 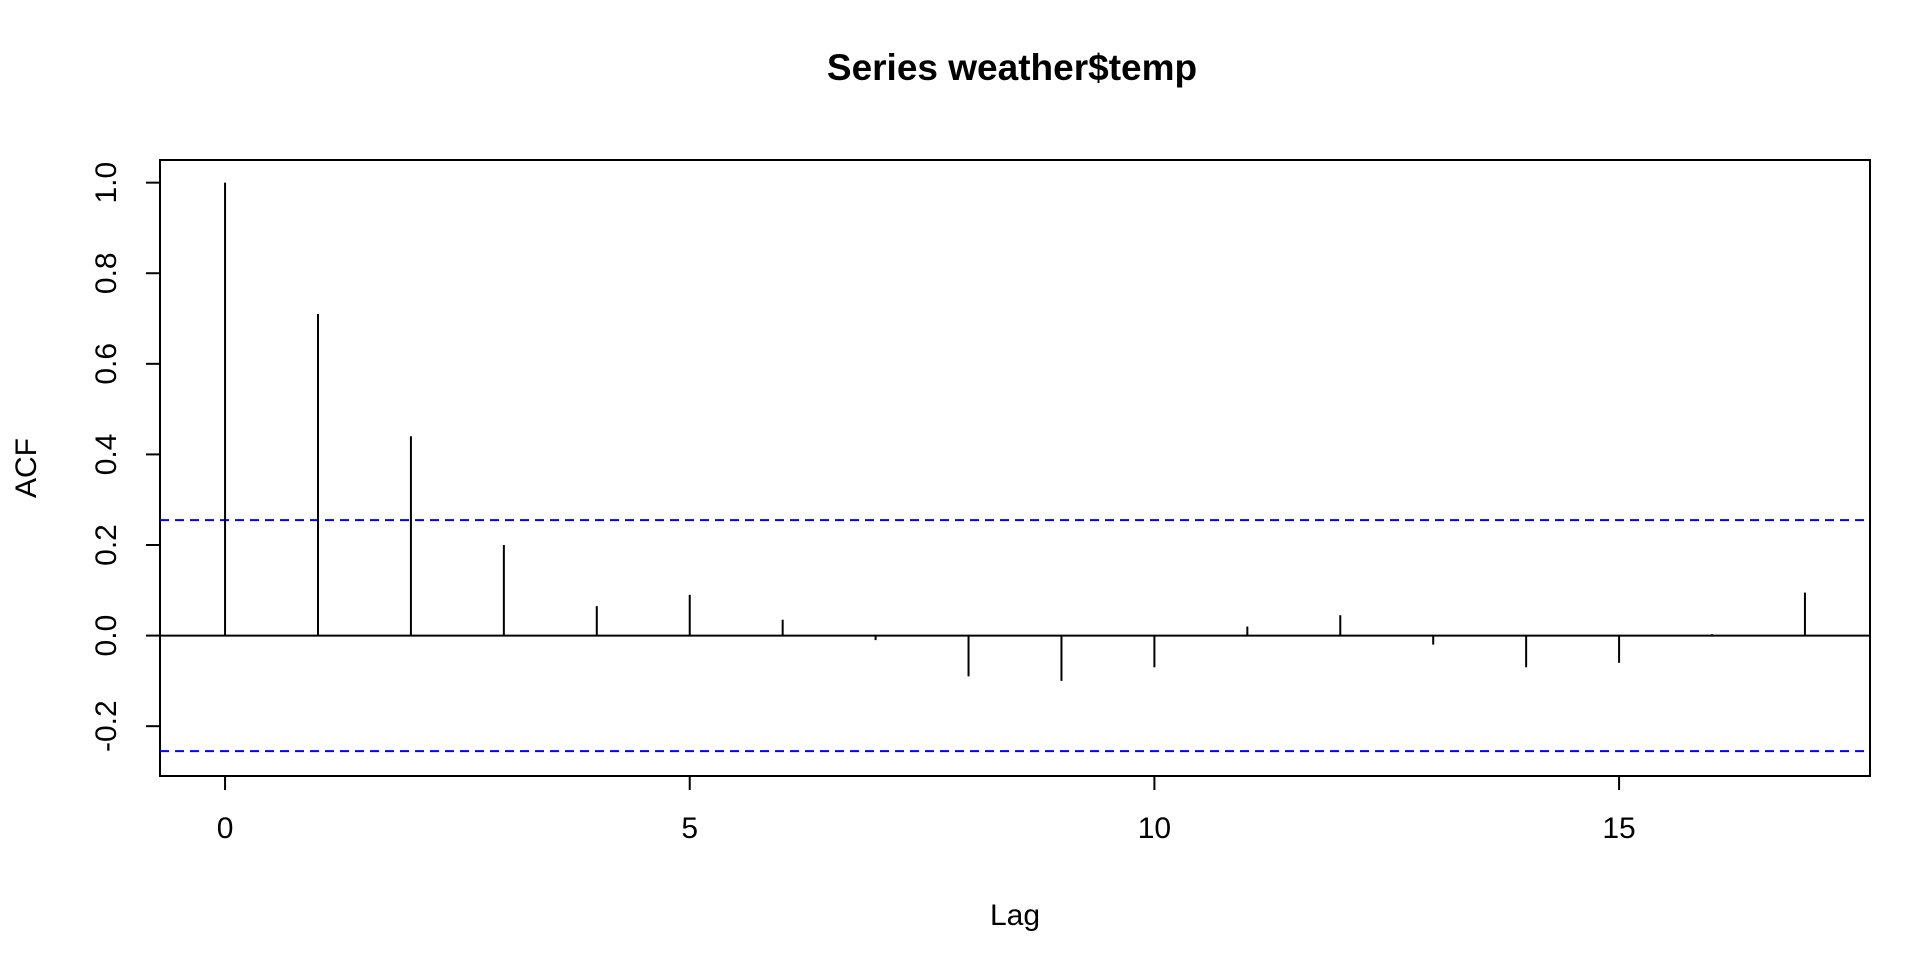 What do you see at coordinates (106, 726) in the screenshot?
I see `y-tick-label: -0.2` at bounding box center [106, 726].